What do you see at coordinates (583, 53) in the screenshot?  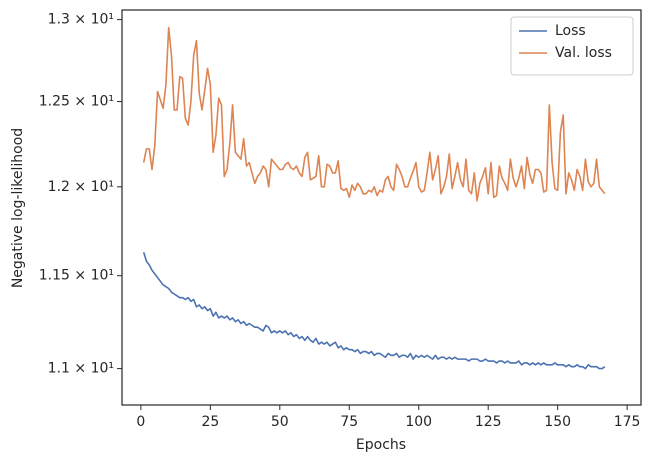 I see `legend-label: Val. loss` at bounding box center [583, 53].